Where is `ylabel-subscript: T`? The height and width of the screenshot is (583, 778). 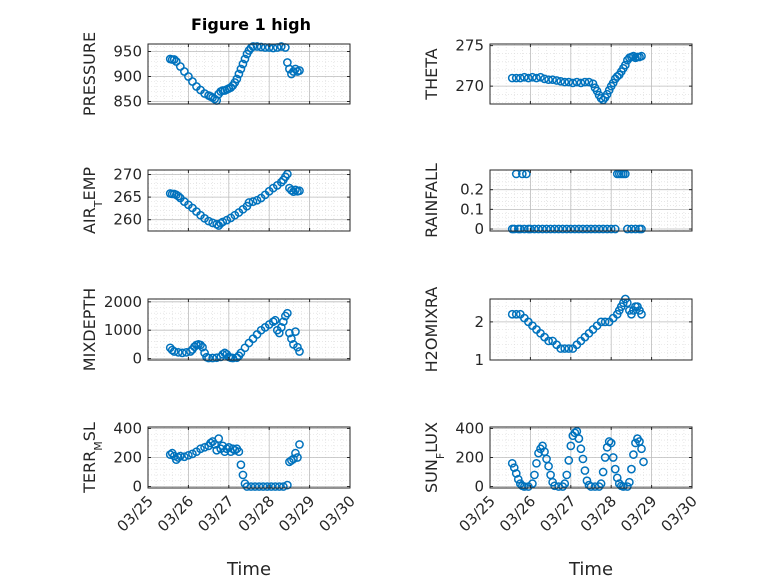
ylabel-subscript: T is located at coordinates (98, 204).